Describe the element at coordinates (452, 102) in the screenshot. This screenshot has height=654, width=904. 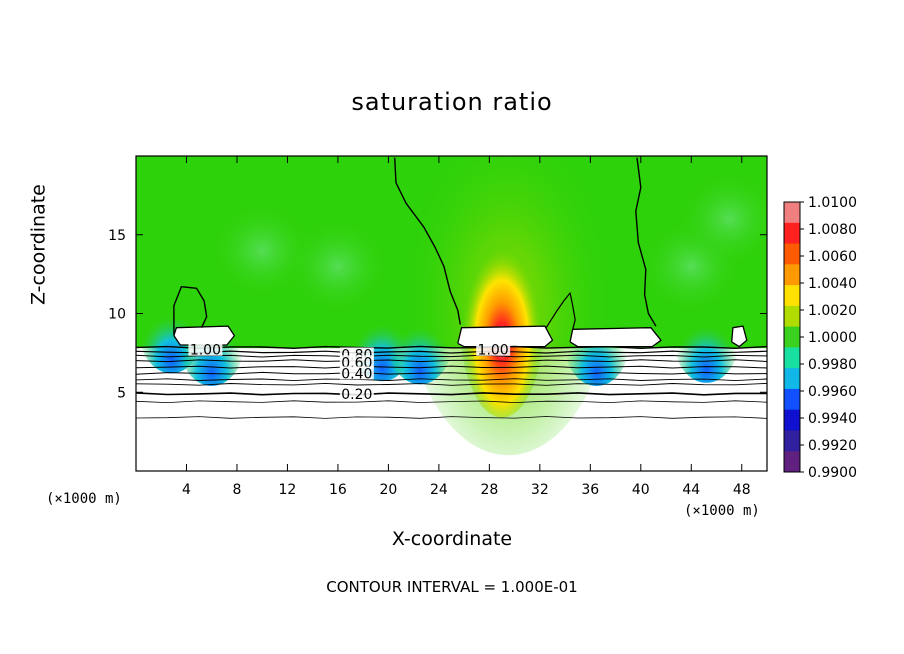
I see `chart-title: saturation ratio` at that location.